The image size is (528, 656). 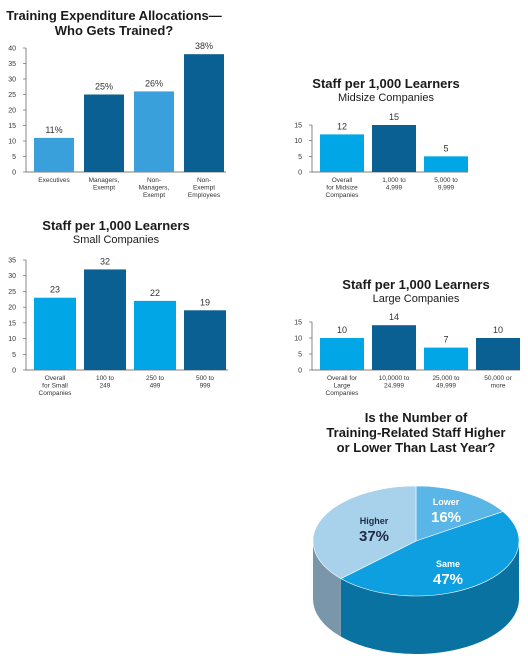 I want to click on pie-slice-value: 37%, so click(x=374, y=536).